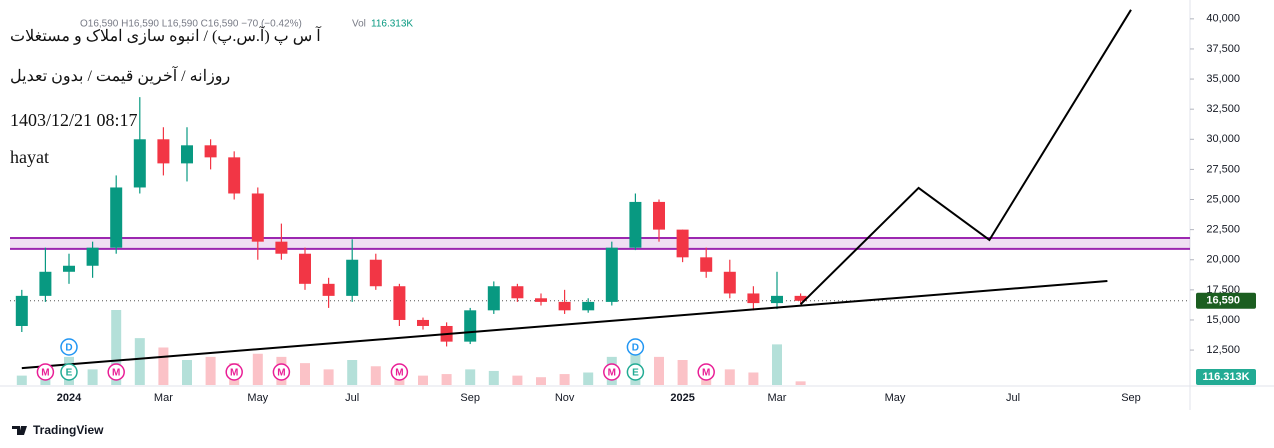 This screenshot has width=1274, height=448. I want to click on y-tick-label: 27,500, so click(1223, 169).